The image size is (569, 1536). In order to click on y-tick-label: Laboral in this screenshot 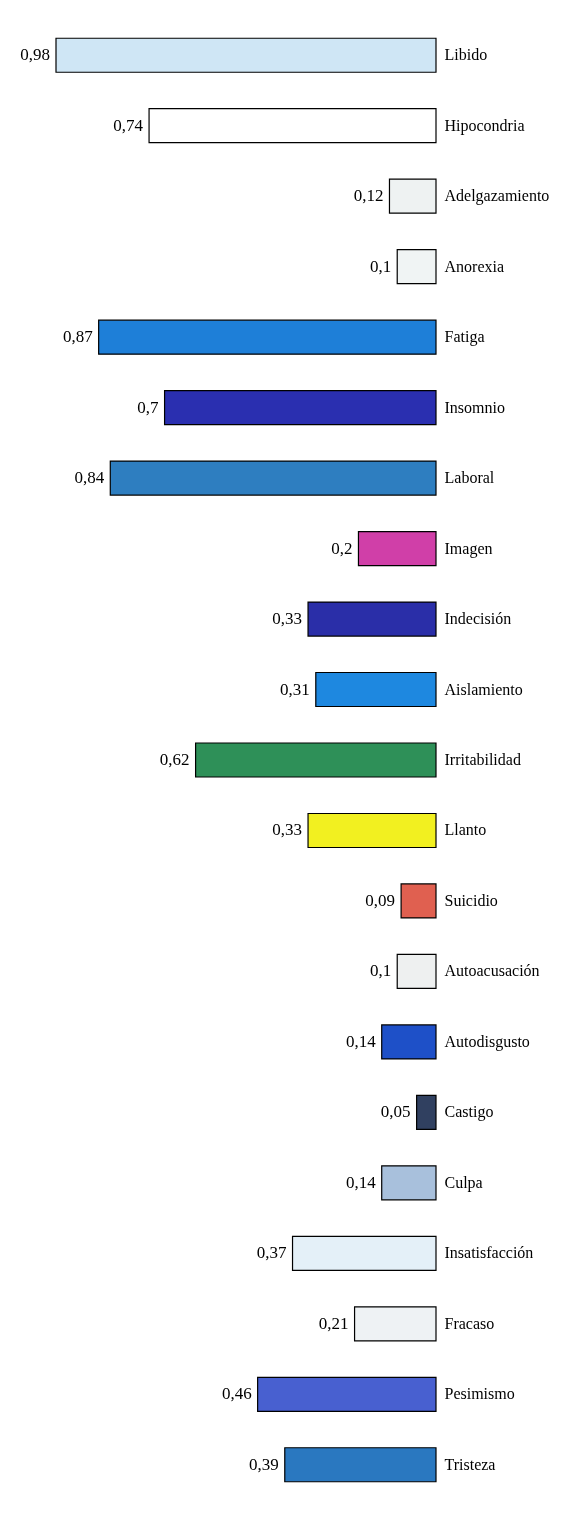, I will do `click(469, 478)`.